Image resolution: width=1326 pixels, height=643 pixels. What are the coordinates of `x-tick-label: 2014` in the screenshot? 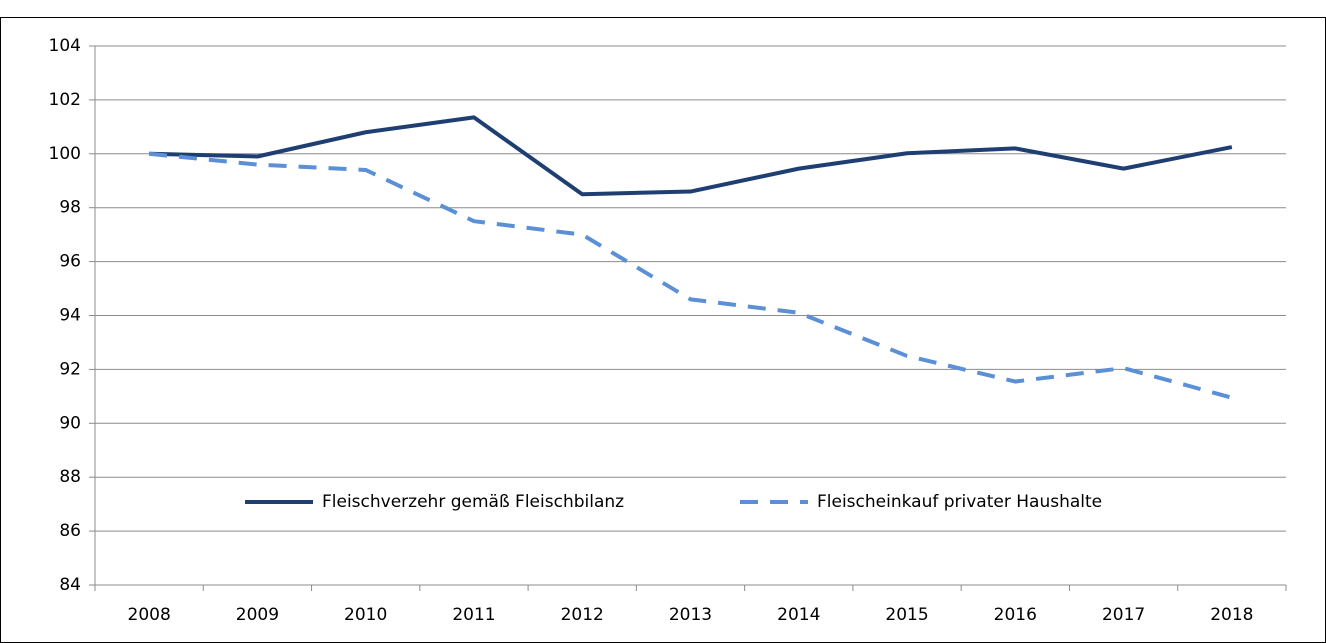 It's located at (798, 615).